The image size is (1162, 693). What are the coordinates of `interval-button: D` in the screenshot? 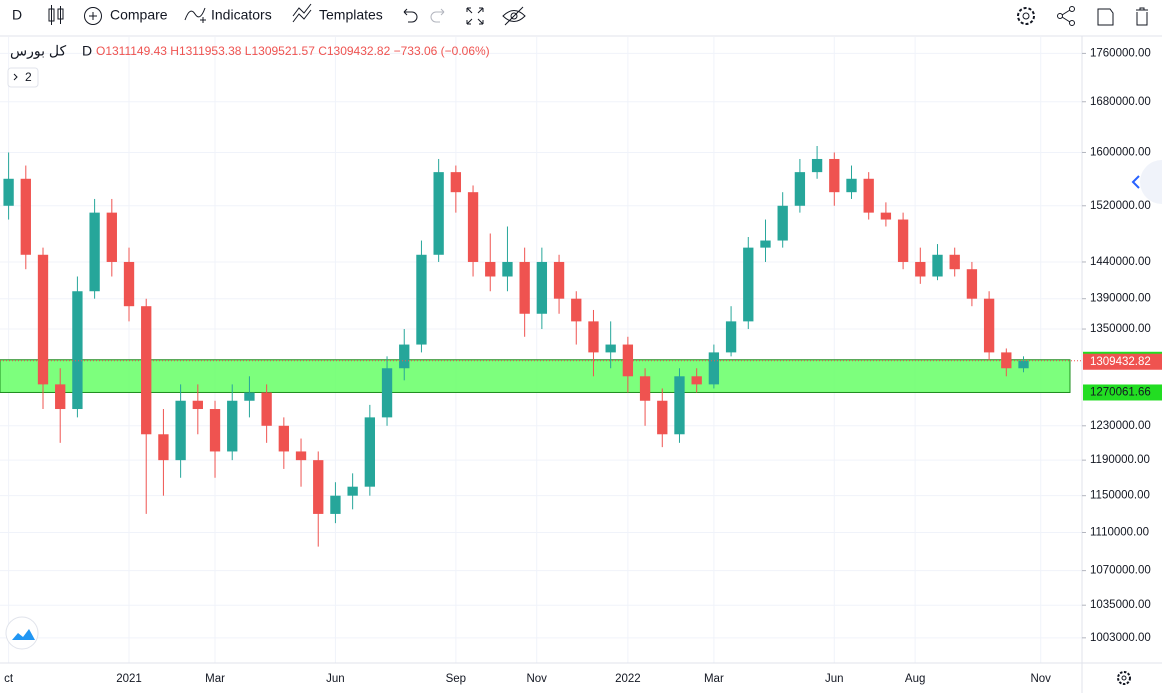 It's located at (17, 15).